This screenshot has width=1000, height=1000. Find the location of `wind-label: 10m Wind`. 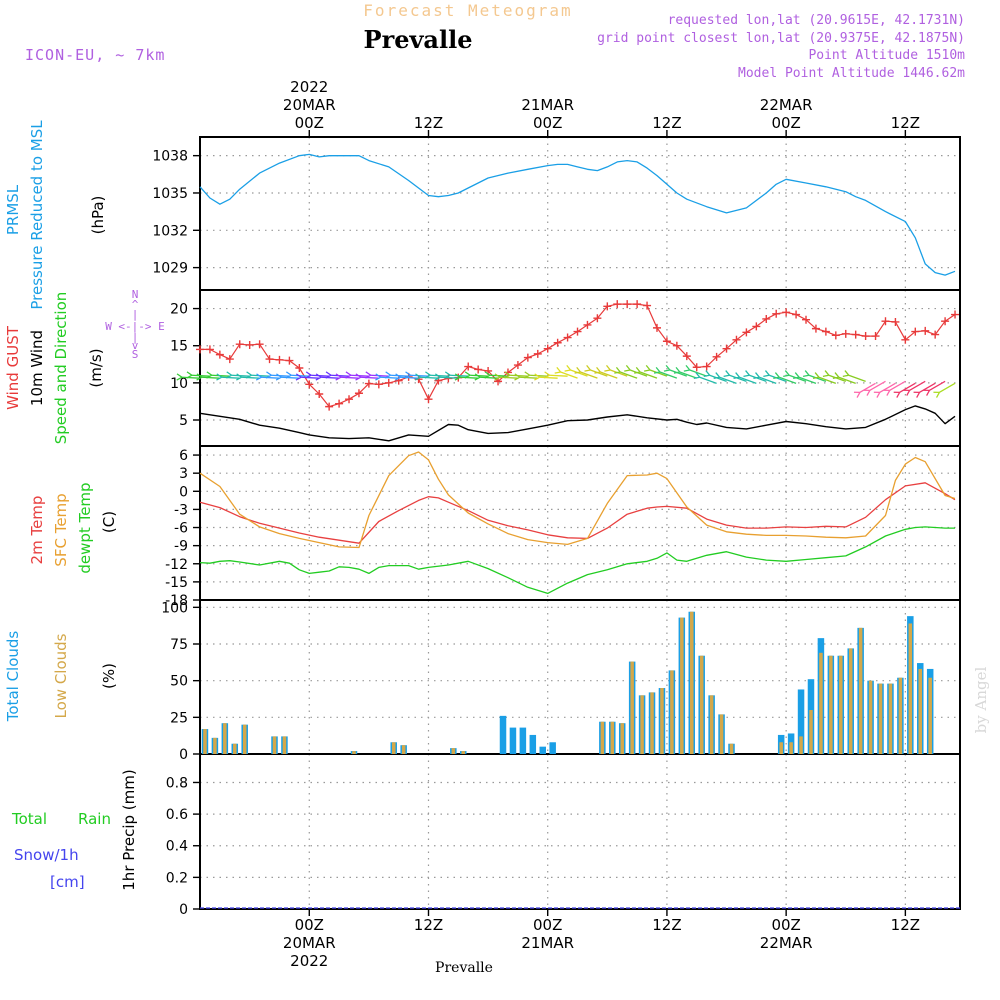

wind-label: 10m Wind is located at coordinates (37, 368).